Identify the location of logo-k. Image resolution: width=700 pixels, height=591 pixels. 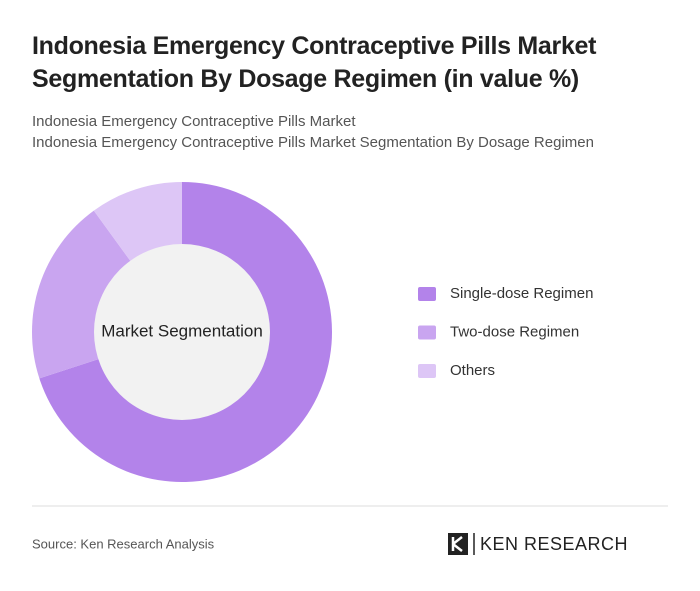
(457, 544).